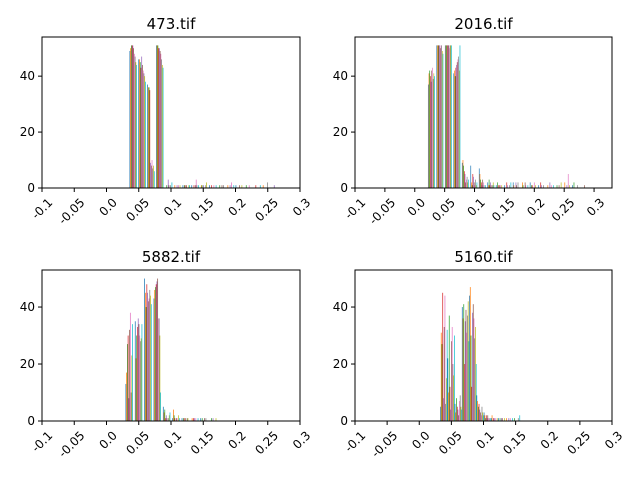 Image resolution: width=640 pixels, height=480 pixels. What do you see at coordinates (482, 413) in the screenshot?
I see `bar-bin5-s7` at bounding box center [482, 413].